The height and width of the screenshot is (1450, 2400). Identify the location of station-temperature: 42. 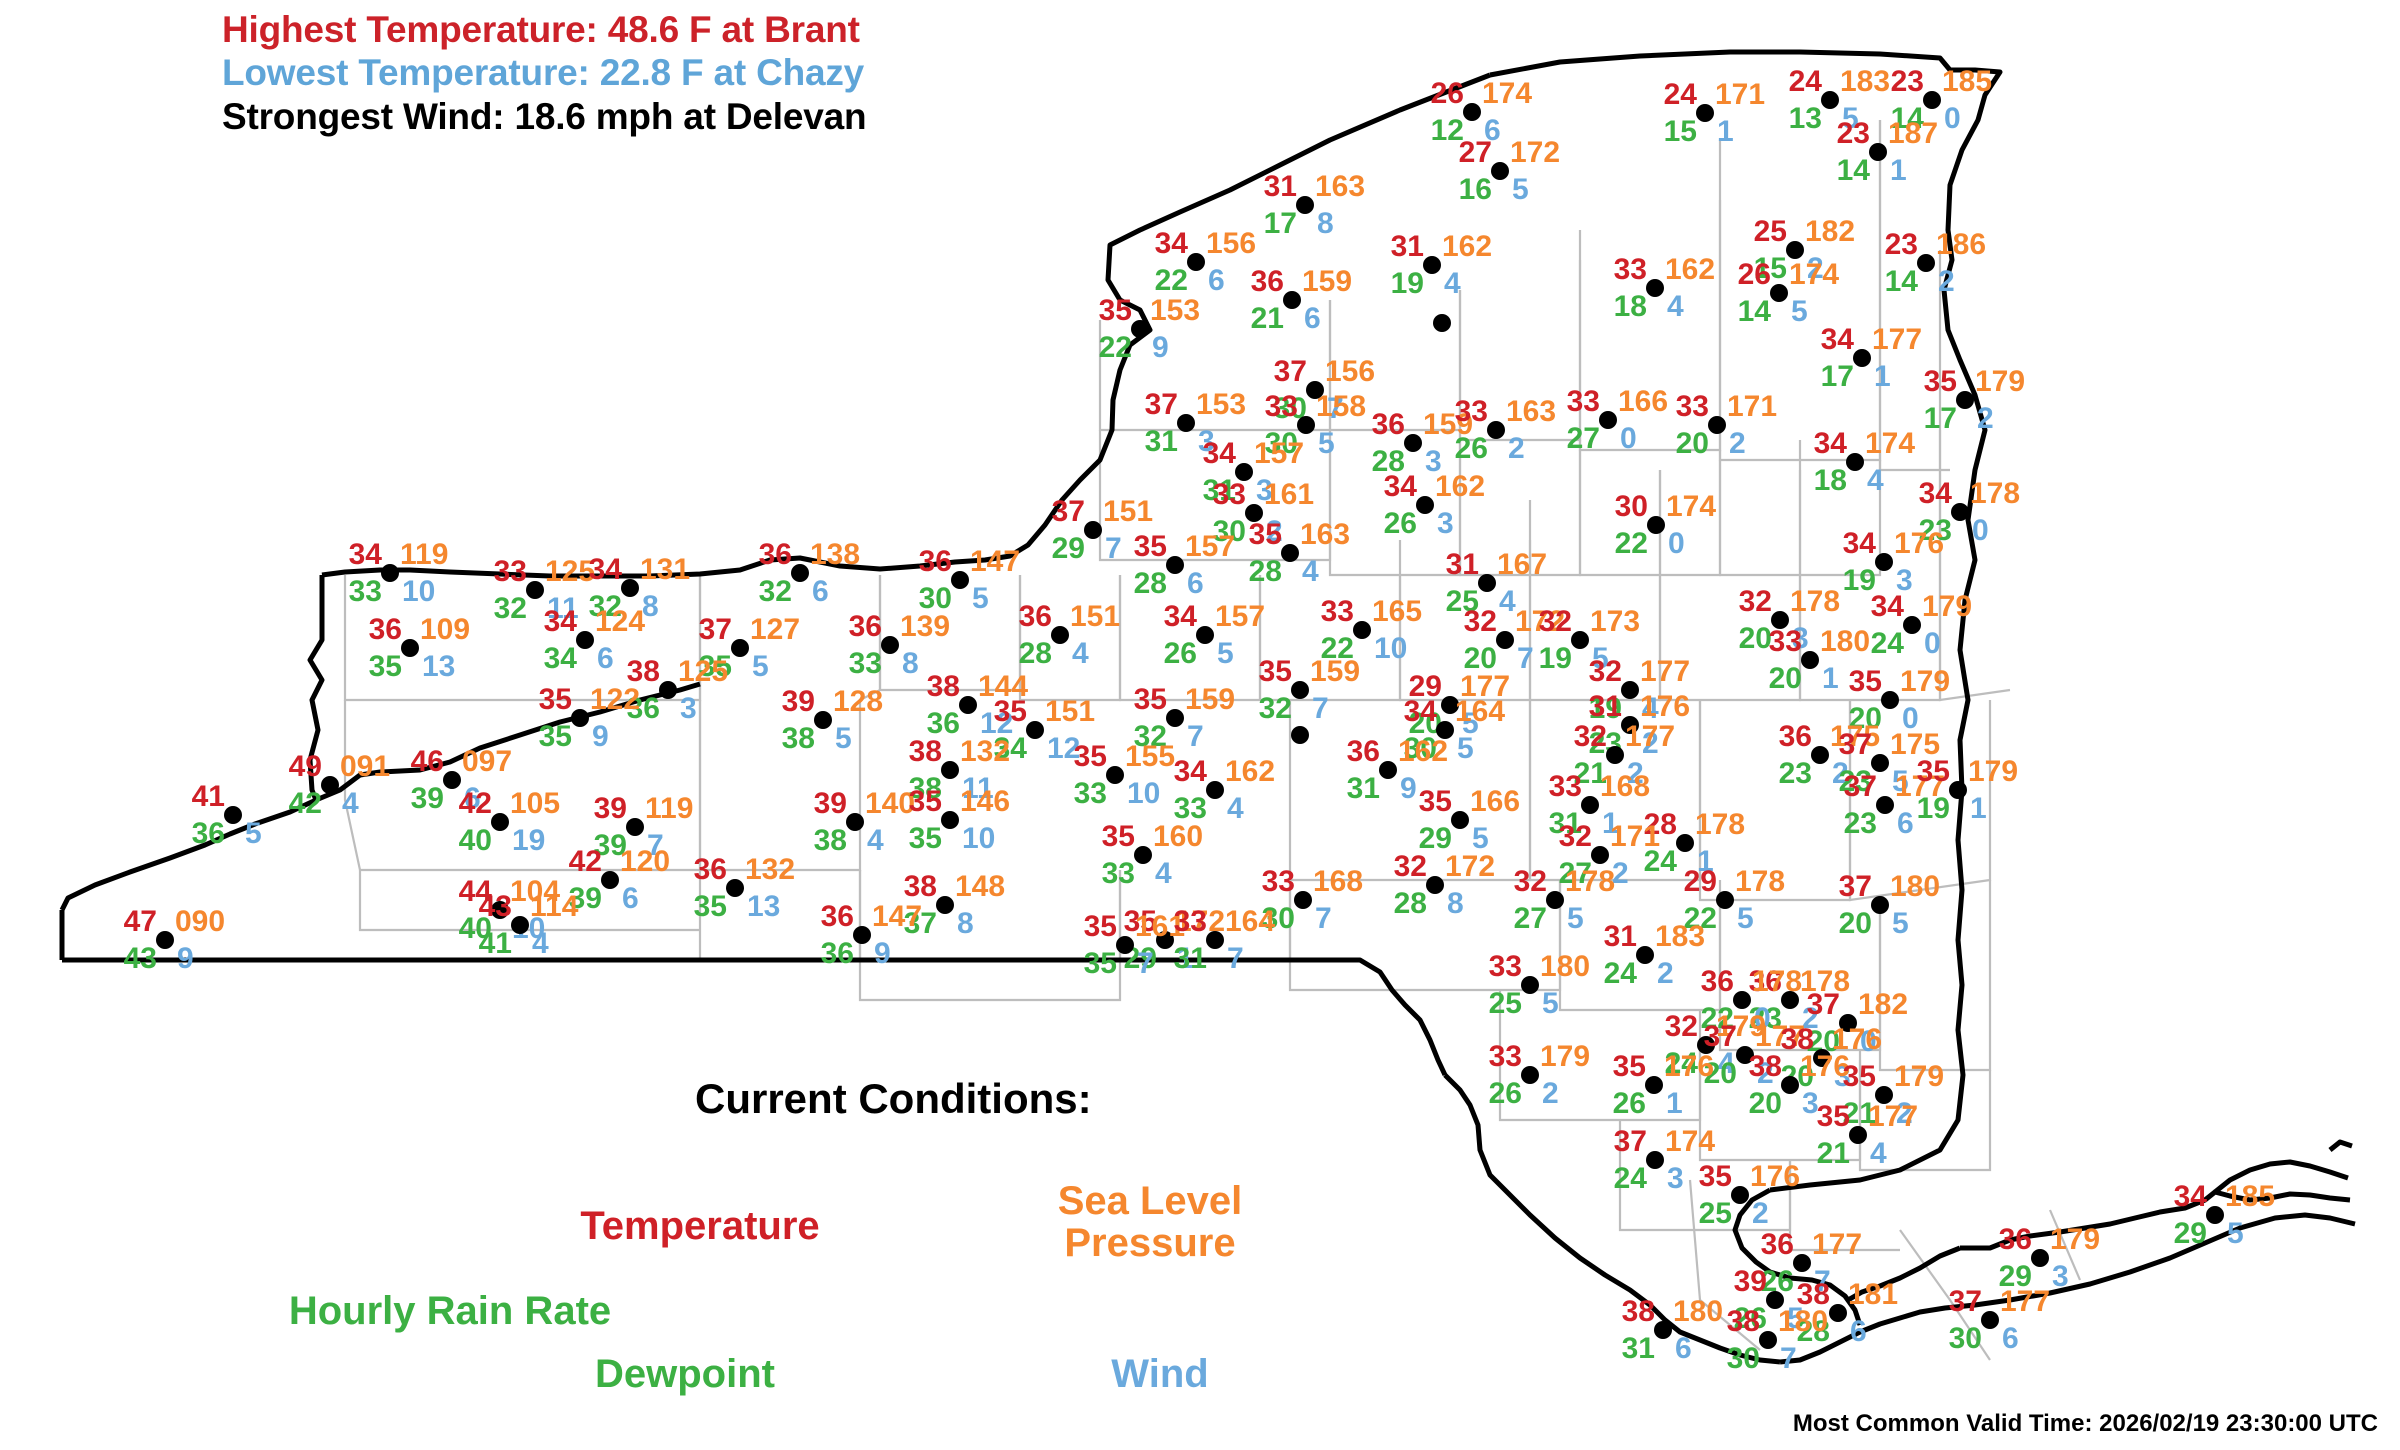
(475, 803).